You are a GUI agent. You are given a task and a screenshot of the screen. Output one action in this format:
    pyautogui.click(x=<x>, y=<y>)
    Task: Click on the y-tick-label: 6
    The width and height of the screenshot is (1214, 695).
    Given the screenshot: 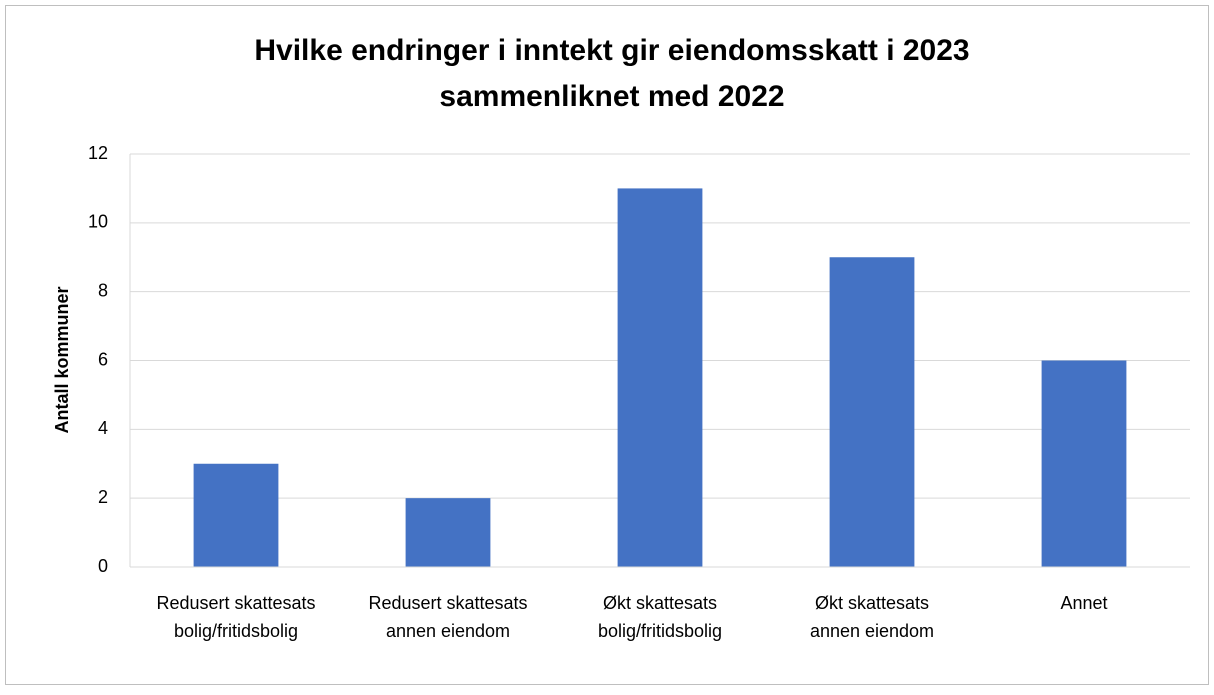 What is the action you would take?
    pyautogui.click(x=103, y=359)
    